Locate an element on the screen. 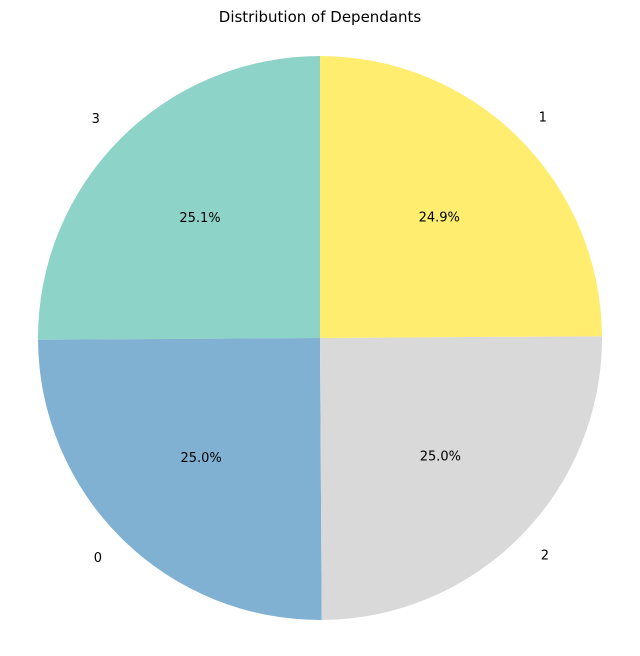 The height and width of the screenshot is (656, 640). slice-label-2: 2 is located at coordinates (545, 555).